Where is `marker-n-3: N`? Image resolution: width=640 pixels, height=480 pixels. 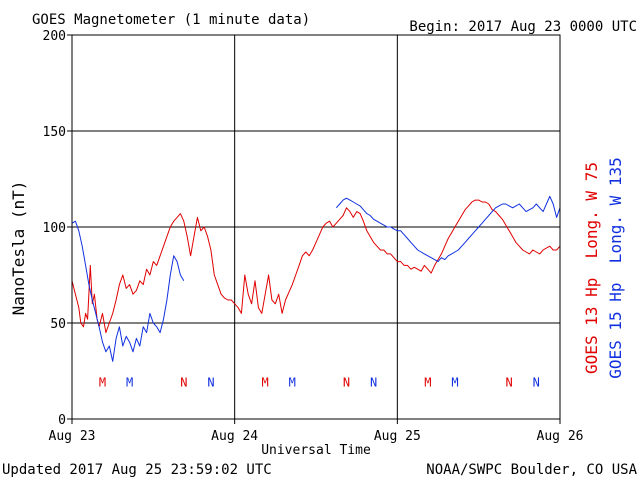 marker-n-3: N is located at coordinates (210, 382).